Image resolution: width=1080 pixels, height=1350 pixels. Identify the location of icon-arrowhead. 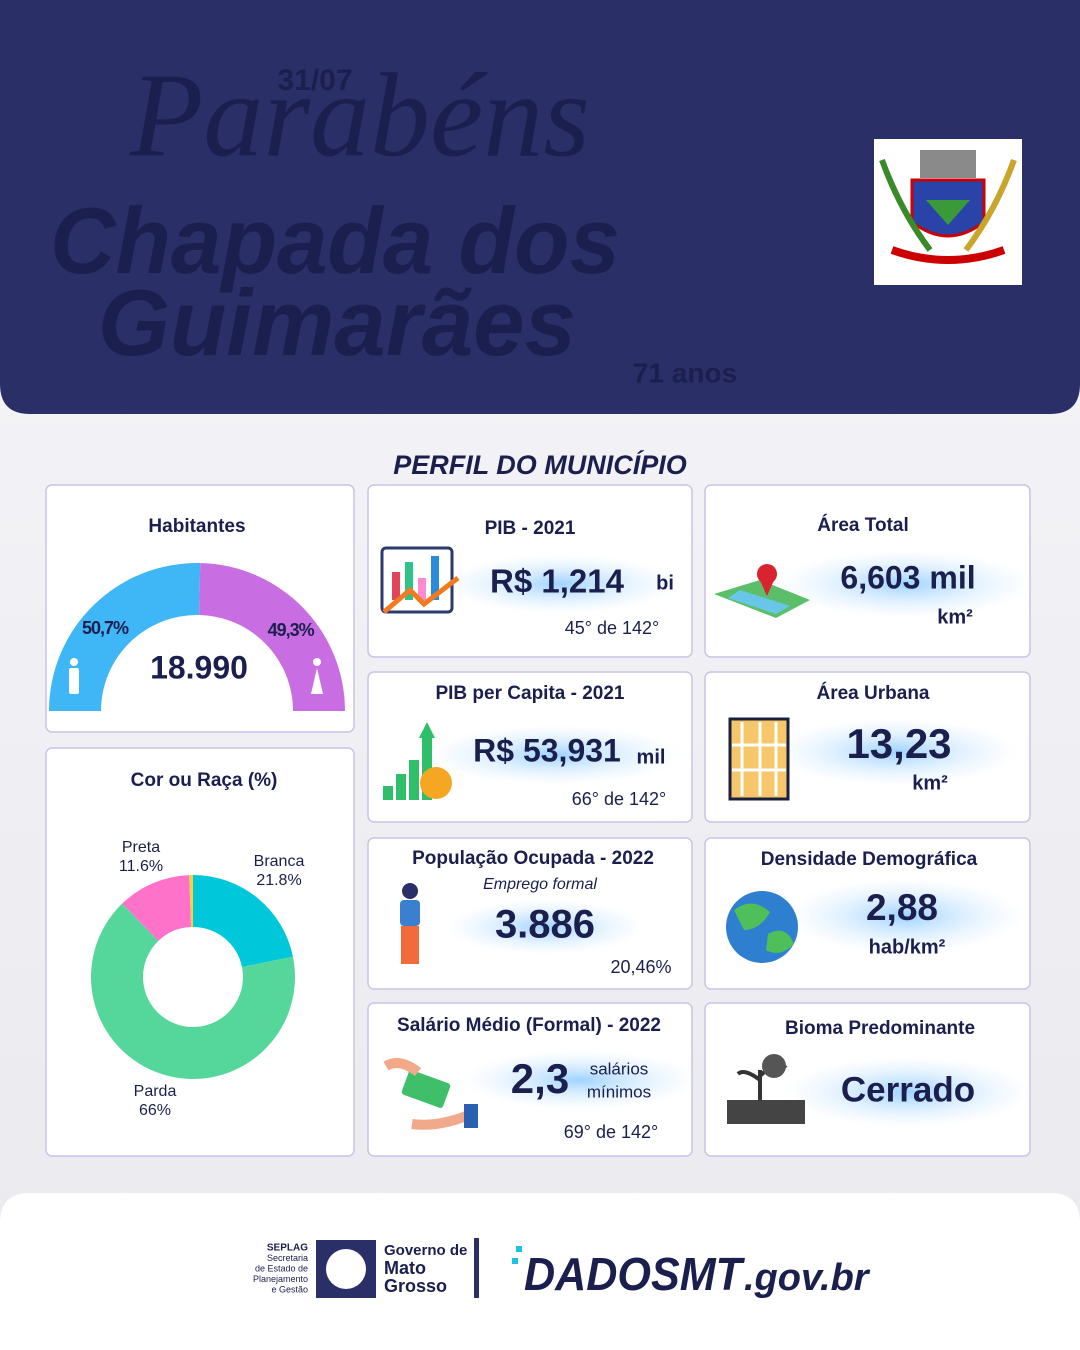
(427, 730).